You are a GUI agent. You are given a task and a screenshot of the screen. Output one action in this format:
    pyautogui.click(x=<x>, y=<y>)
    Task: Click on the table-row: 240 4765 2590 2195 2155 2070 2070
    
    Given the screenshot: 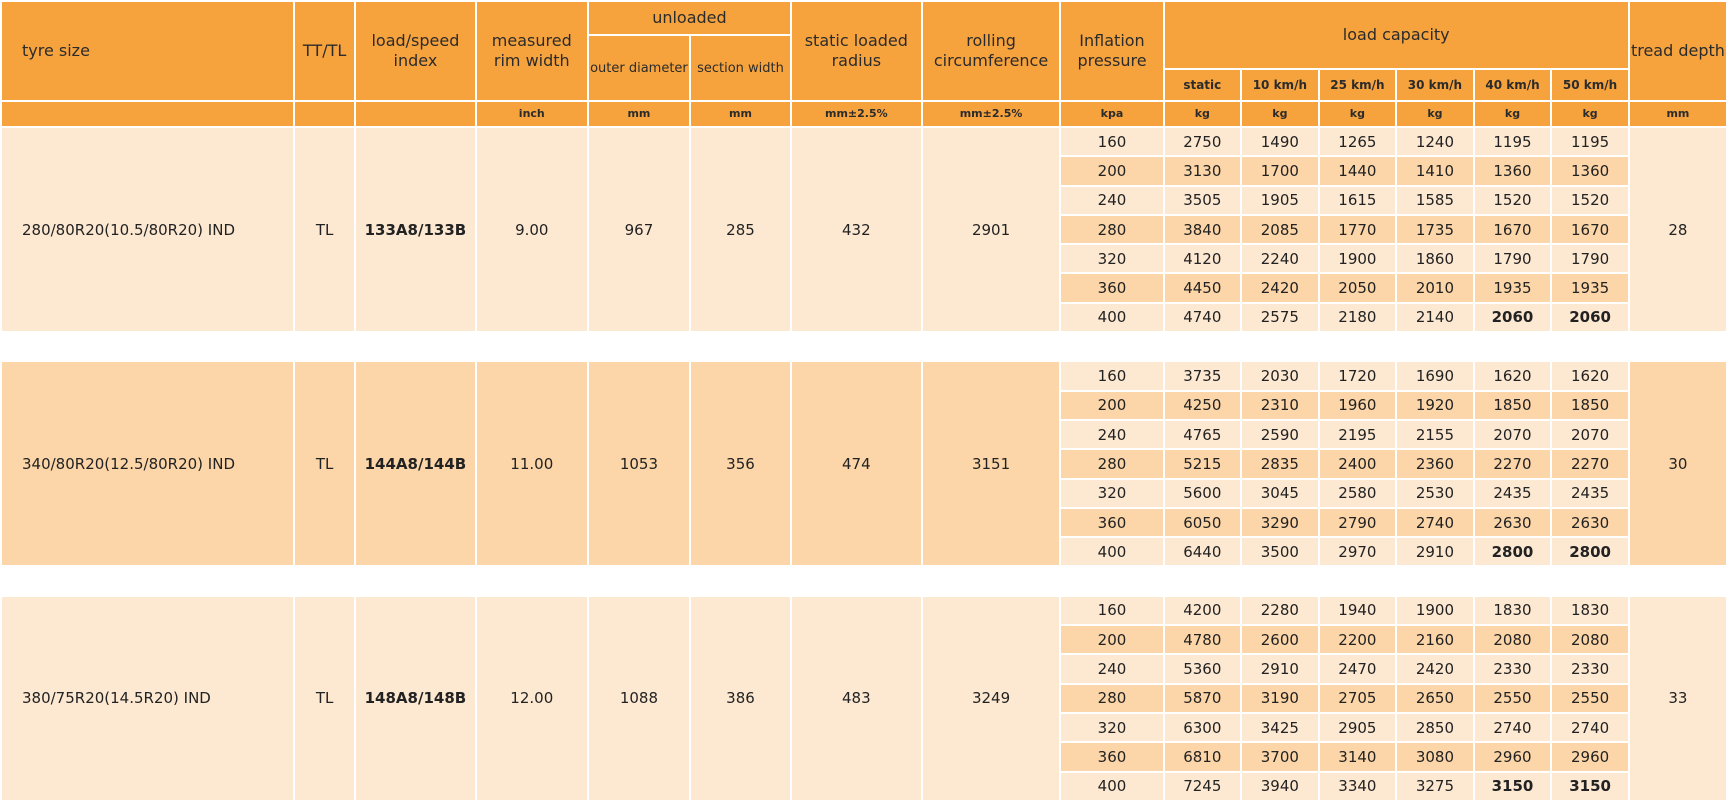 What is the action you would take?
    pyautogui.click(x=864, y=434)
    